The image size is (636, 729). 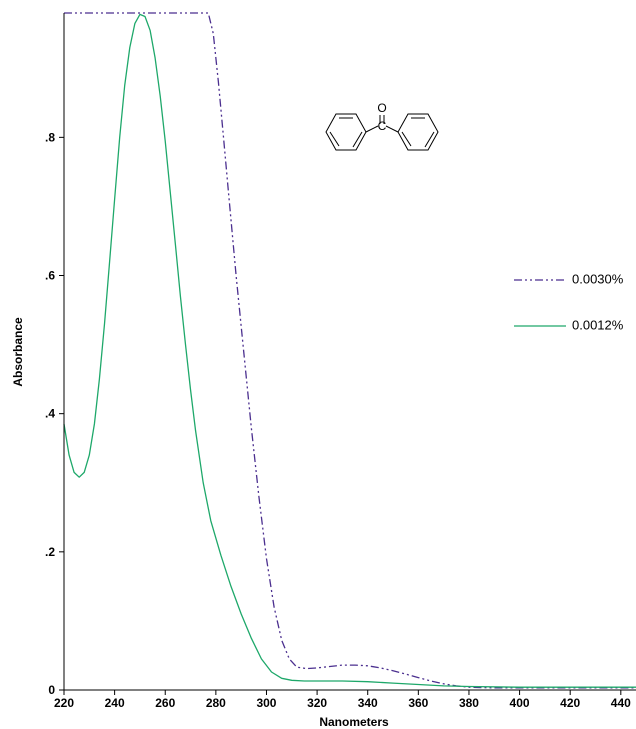 What do you see at coordinates (372, 129) in the screenshot?
I see `left-carbonyl-bond` at bounding box center [372, 129].